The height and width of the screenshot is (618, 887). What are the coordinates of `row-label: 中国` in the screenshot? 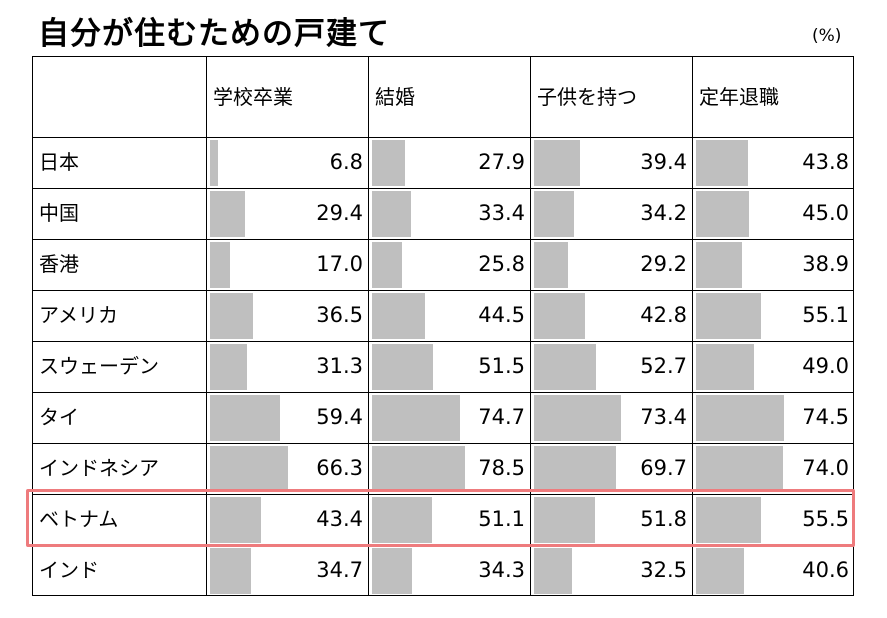 It's located at (59, 213).